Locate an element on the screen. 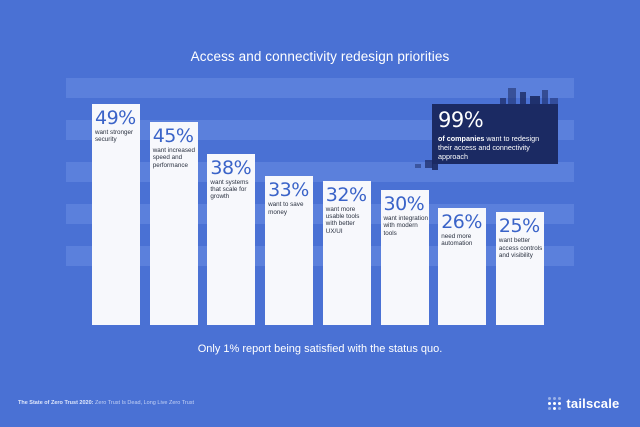 The image size is (640, 427). bar-category-label: want to save money is located at coordinates (286, 208).